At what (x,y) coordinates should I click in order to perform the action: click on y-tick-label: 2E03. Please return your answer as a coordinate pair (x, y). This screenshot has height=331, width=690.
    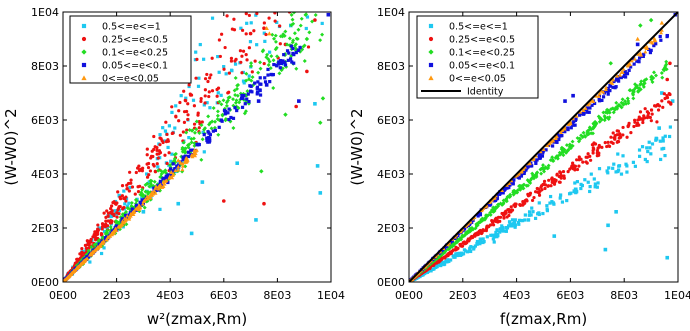
    Looking at the image, I should click on (45, 228).